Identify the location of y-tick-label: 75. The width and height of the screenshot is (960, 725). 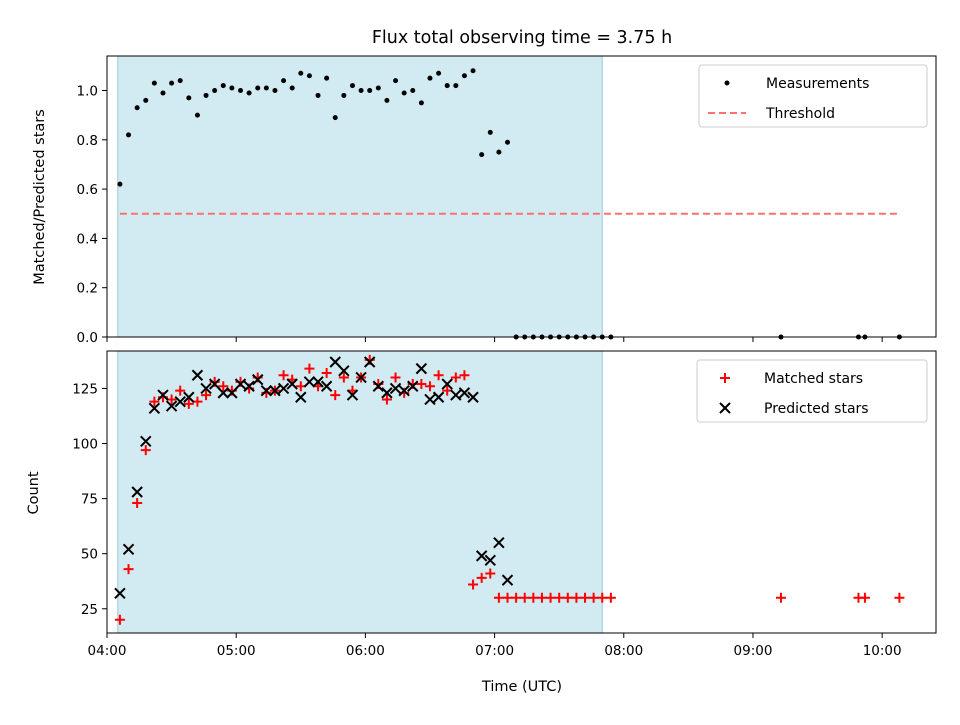
(89, 500).